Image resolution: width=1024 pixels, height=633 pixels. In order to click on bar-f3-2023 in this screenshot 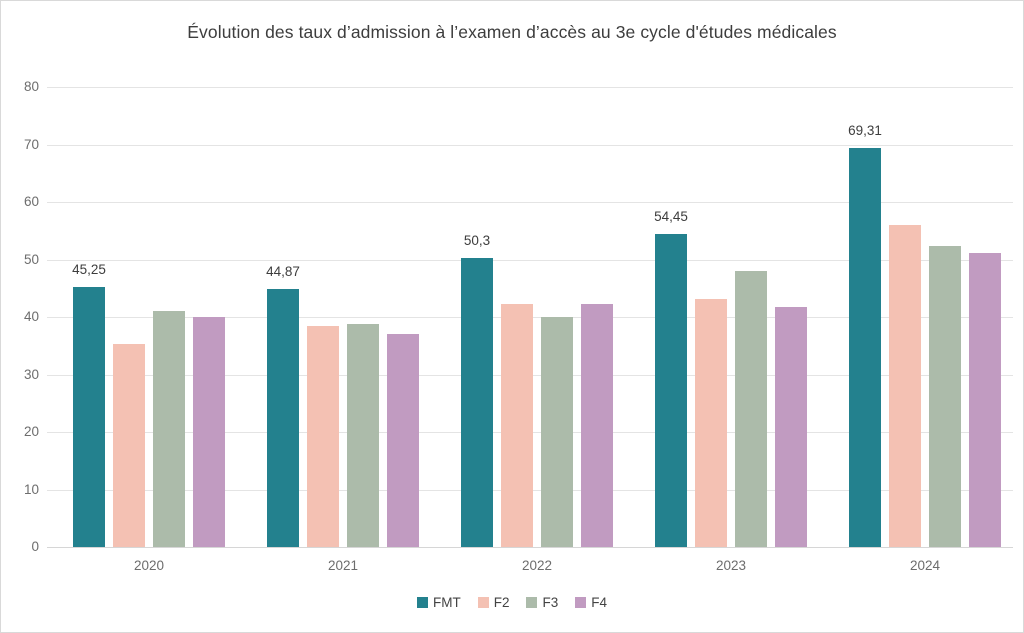, I will do `click(751, 409)`.